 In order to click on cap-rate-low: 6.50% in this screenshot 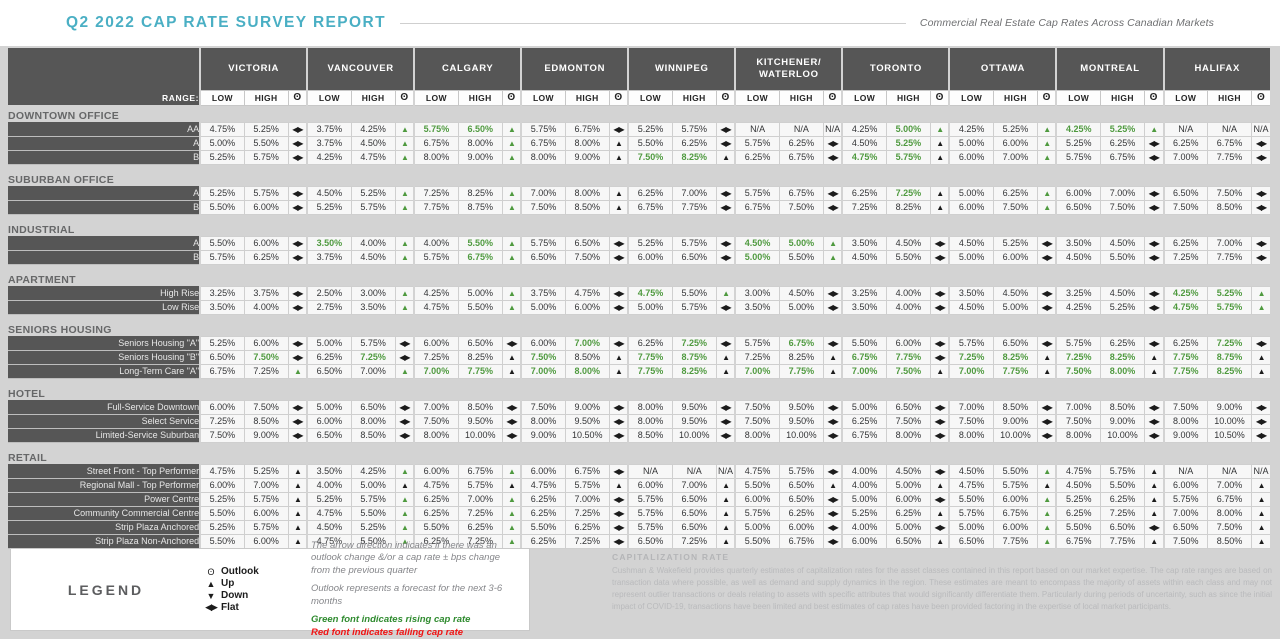, I will do `click(329, 371)`.